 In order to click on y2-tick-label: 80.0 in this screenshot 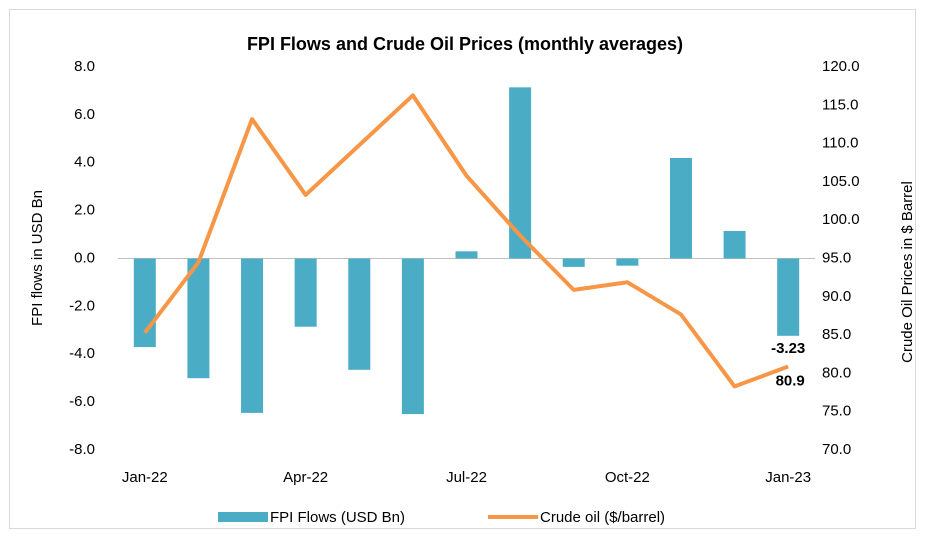, I will do `click(836, 372)`.